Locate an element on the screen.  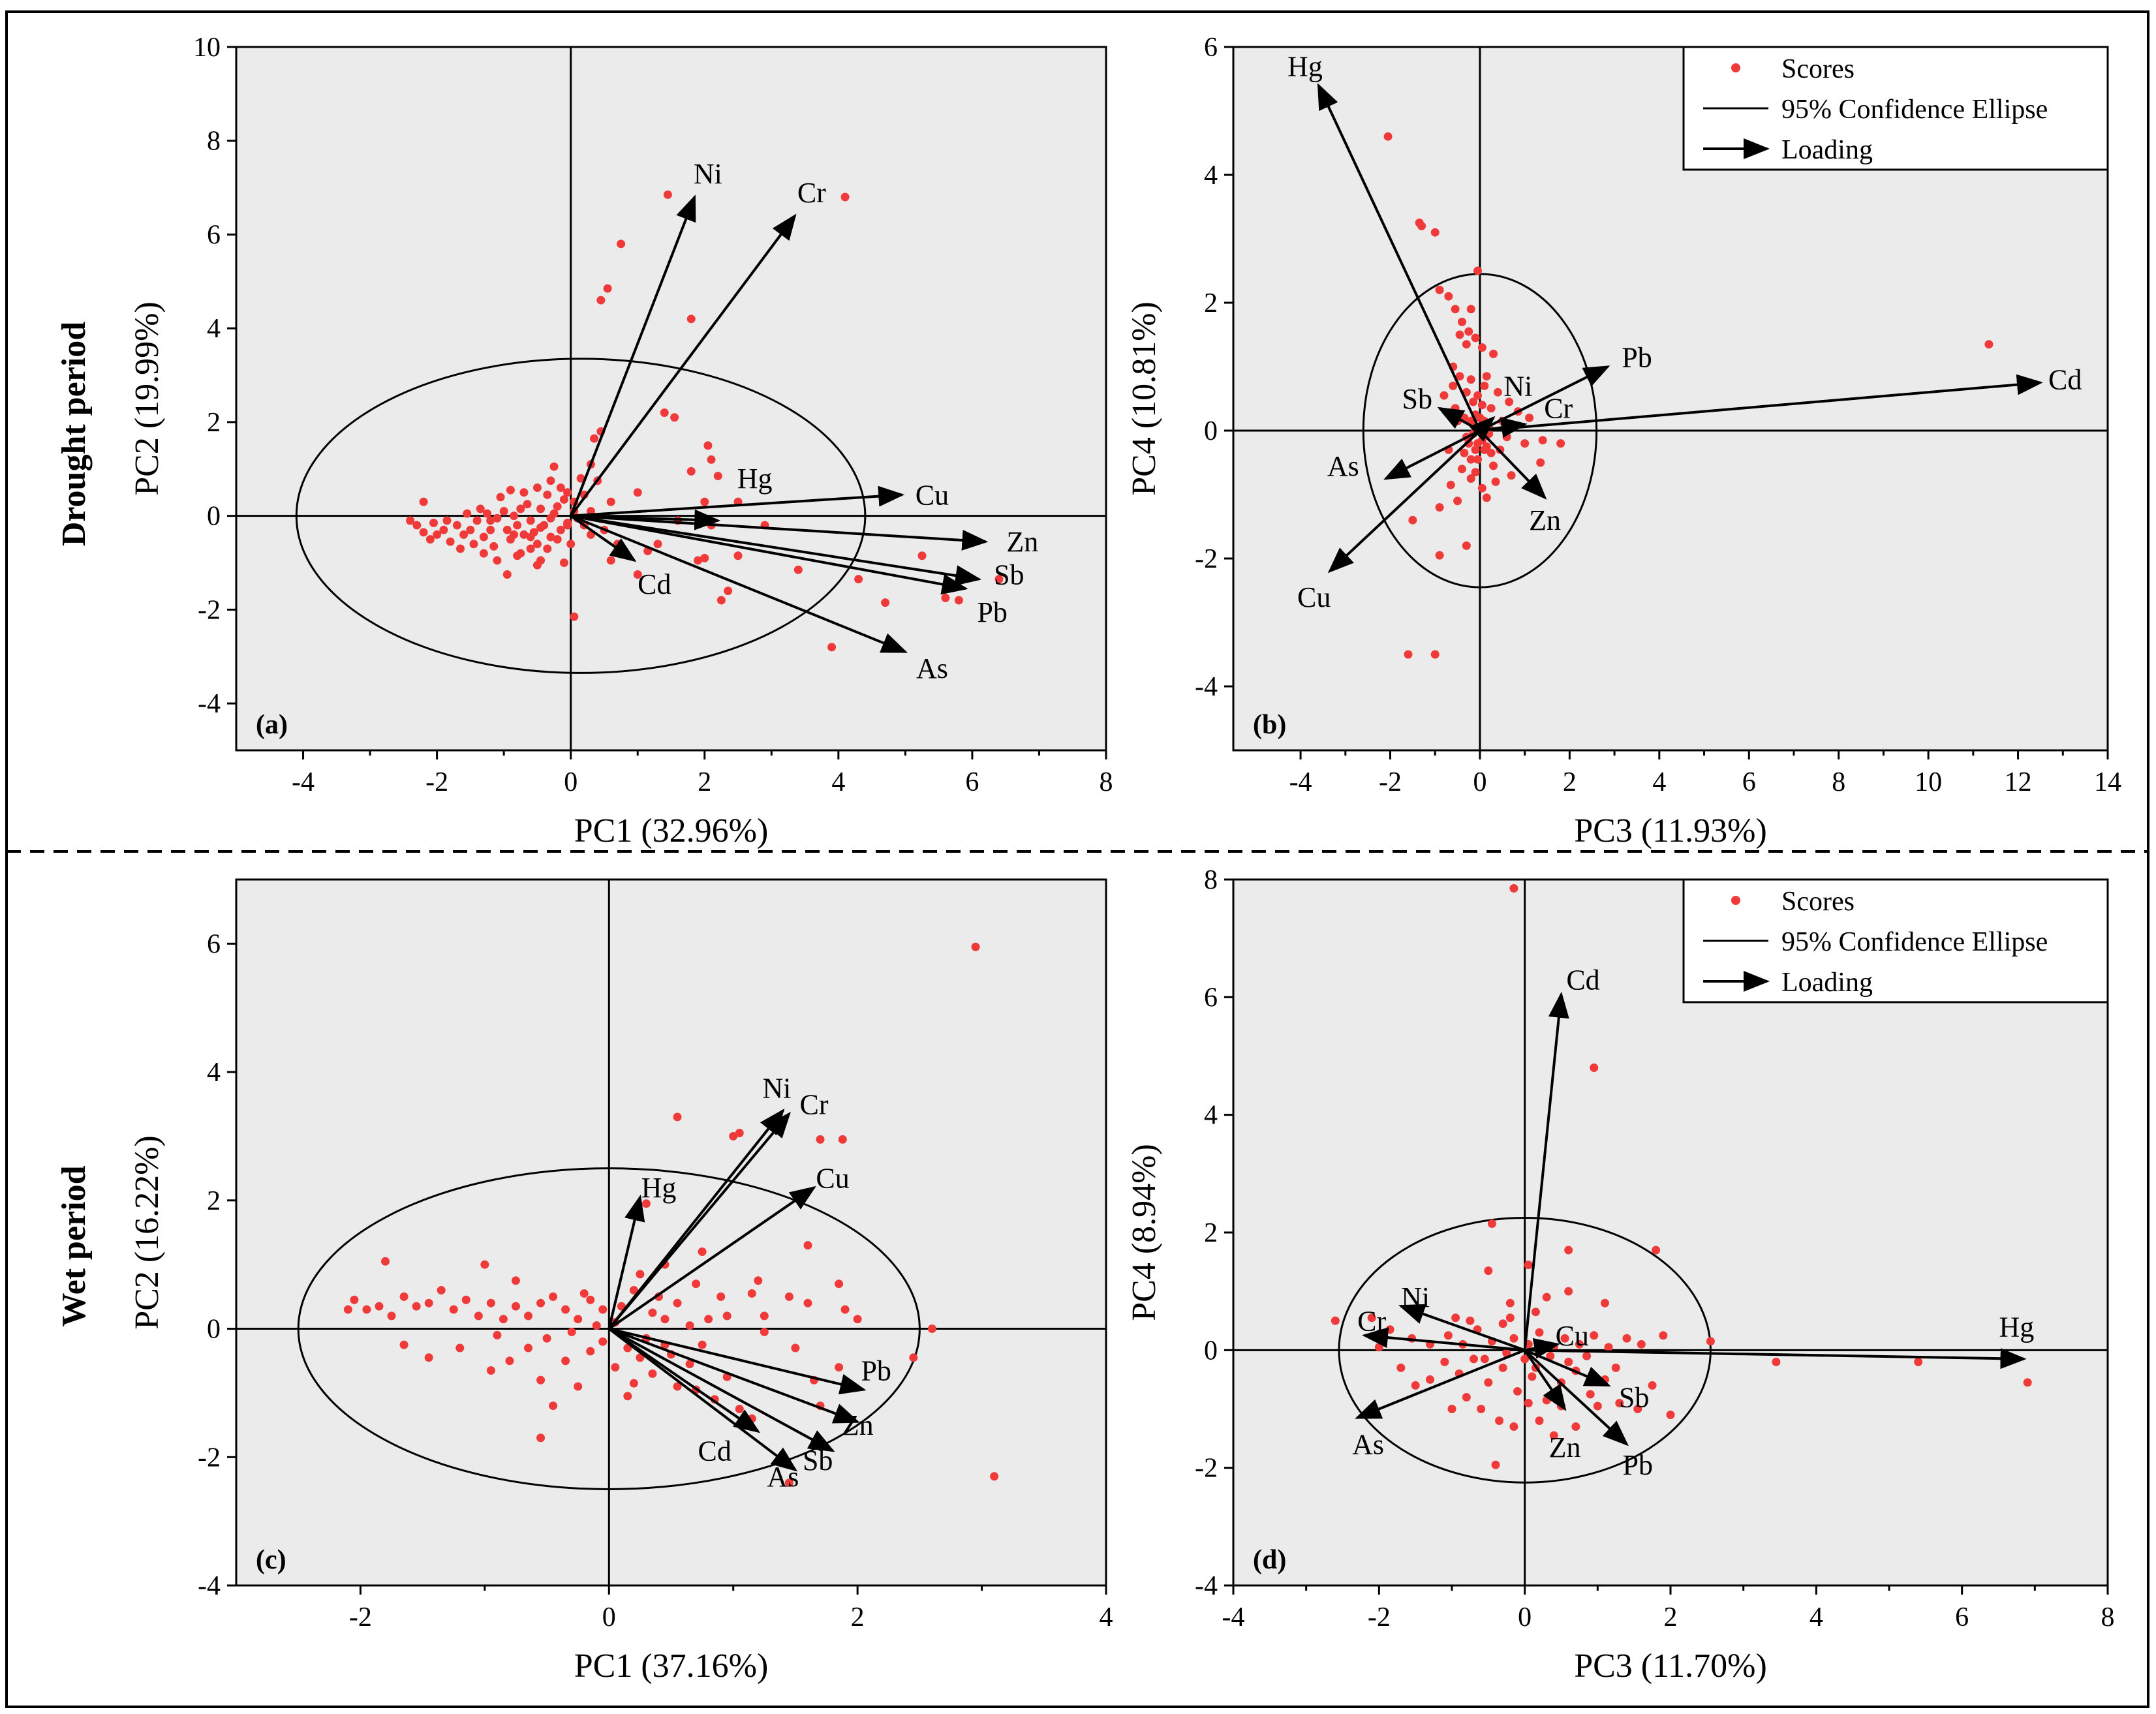
x-axis-label: PC3 (11.70%) is located at coordinates (1671, 1666).